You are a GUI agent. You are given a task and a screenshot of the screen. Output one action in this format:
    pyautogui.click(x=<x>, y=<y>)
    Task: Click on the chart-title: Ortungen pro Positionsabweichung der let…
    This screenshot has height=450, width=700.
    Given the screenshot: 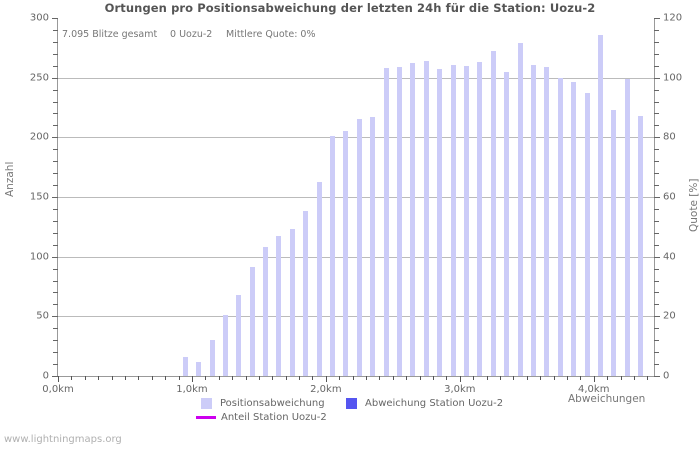 What is the action you would take?
    pyautogui.click(x=350, y=8)
    